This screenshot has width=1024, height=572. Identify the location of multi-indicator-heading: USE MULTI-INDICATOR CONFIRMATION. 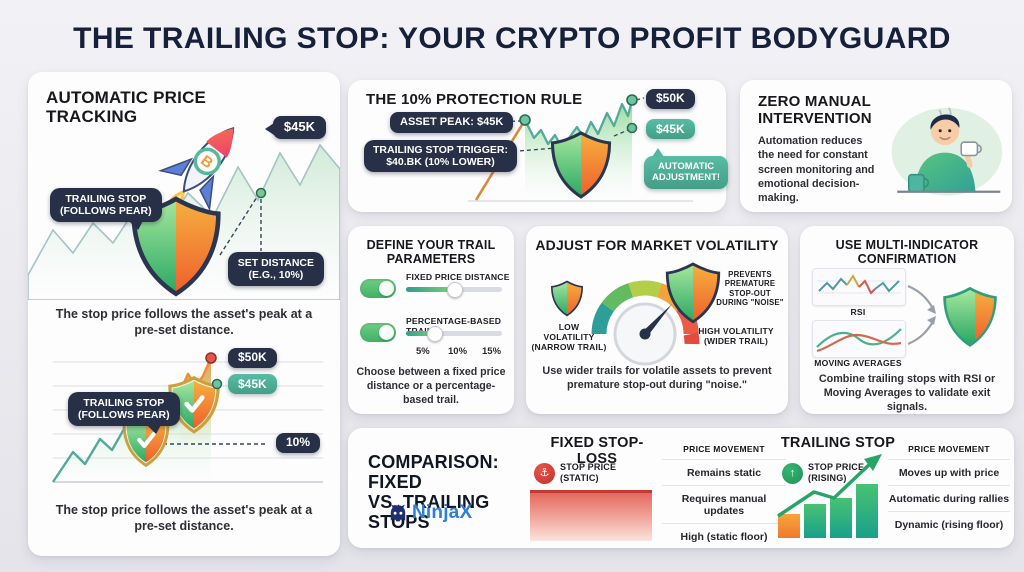
(907, 252).